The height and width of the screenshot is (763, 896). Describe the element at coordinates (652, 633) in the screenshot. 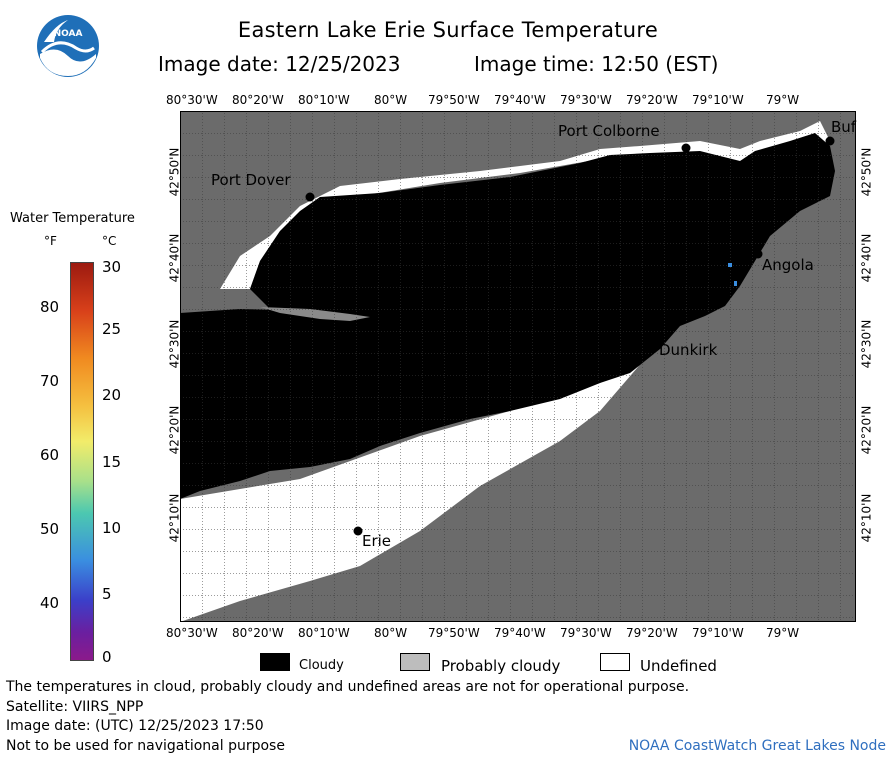

I see `lon-label-bottom: 79°20'W` at that location.